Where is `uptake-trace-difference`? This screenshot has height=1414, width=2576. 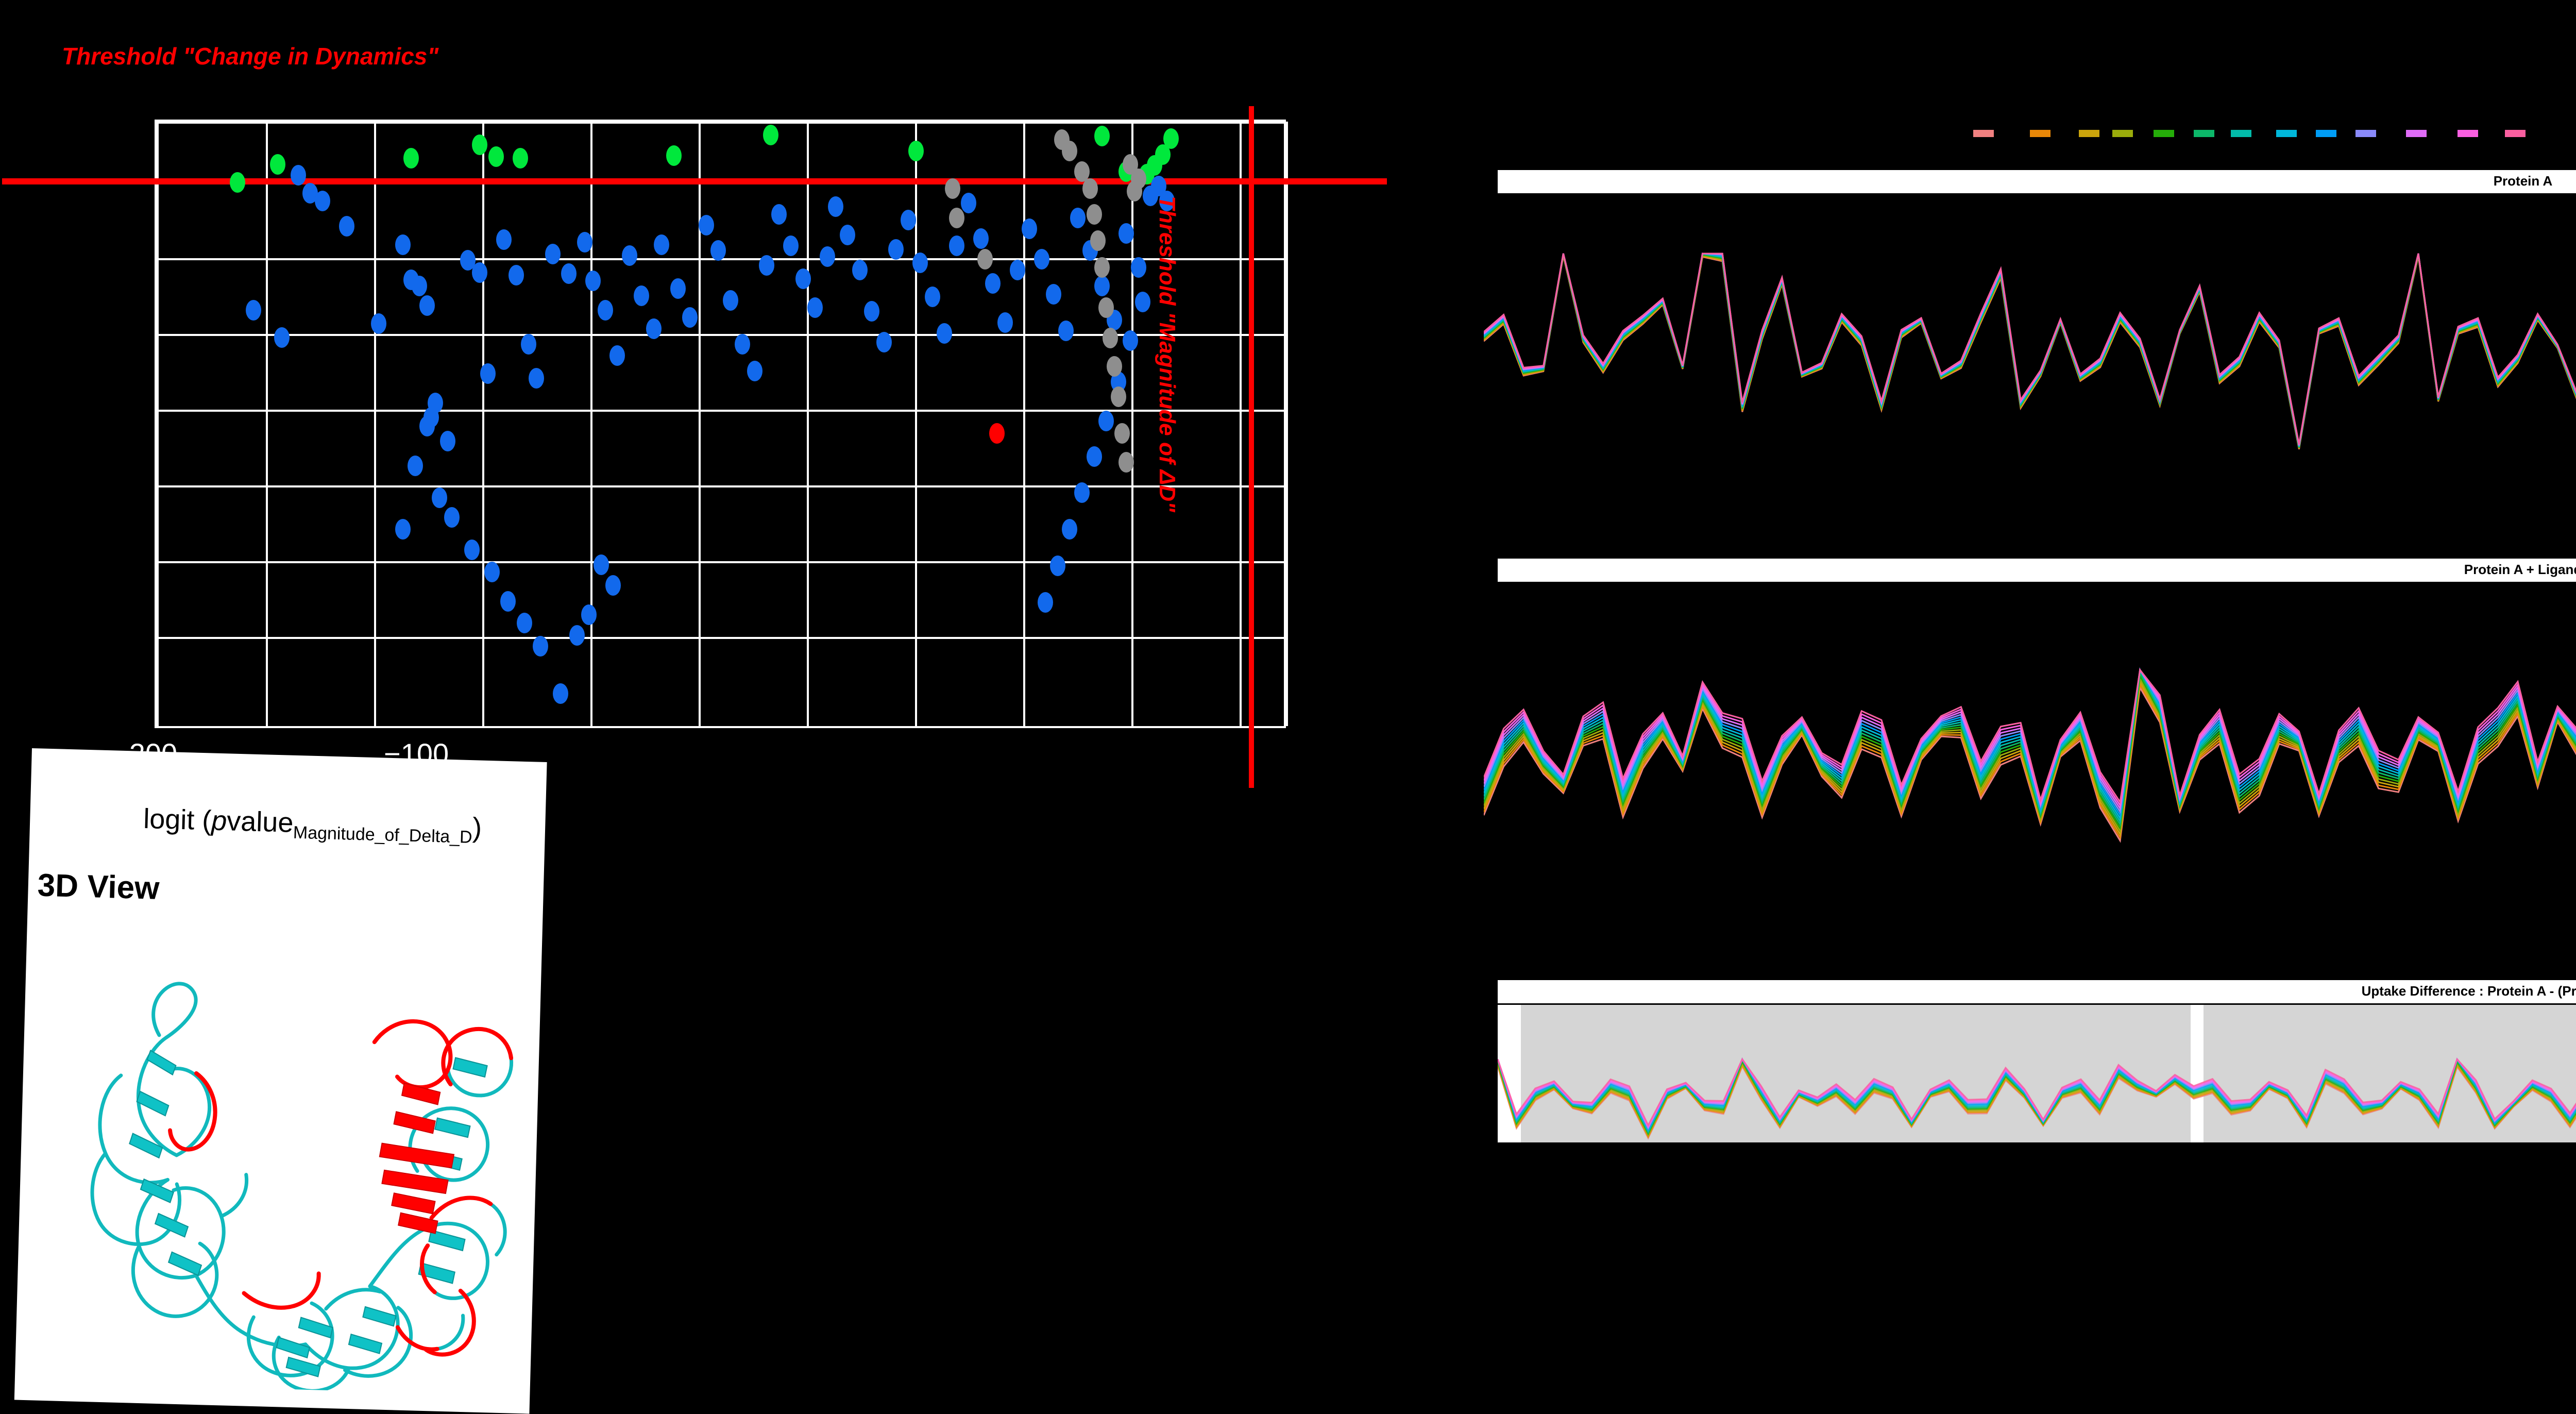
uptake-trace-difference is located at coordinates (2037, 1073).